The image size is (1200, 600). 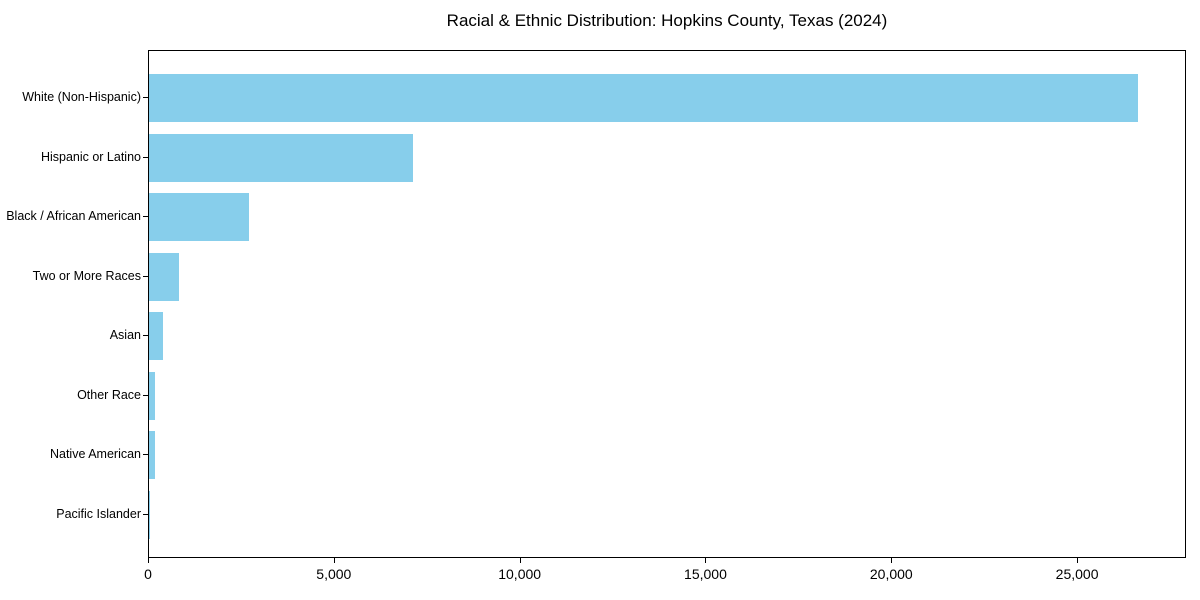 I want to click on y-tick-label-other-race: Other Race, so click(x=109, y=394).